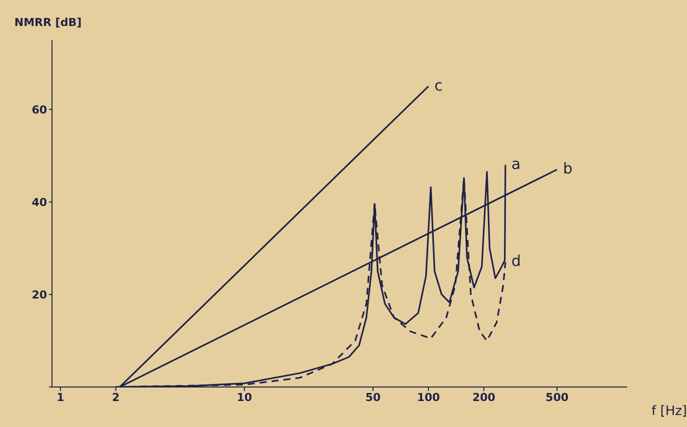 This screenshot has width=687, height=427. I want to click on x-tick-label: 50, so click(373, 397).